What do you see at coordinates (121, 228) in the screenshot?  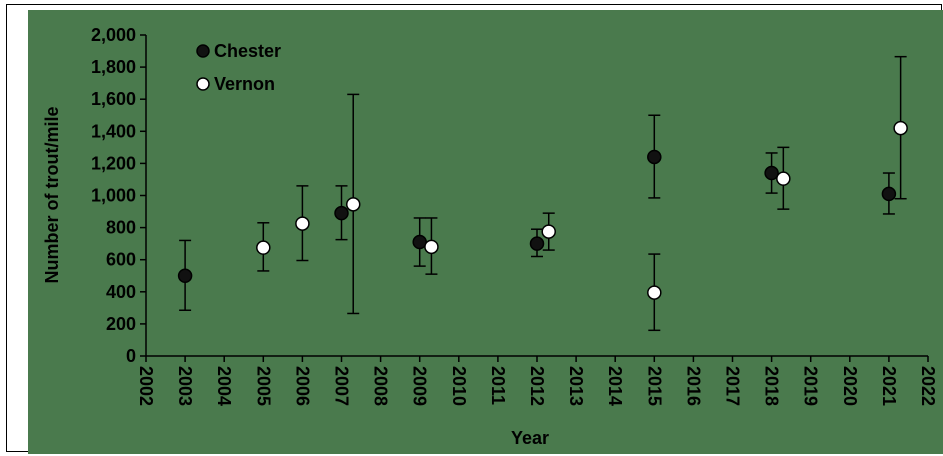 I see `y-tick-label: 800` at bounding box center [121, 228].